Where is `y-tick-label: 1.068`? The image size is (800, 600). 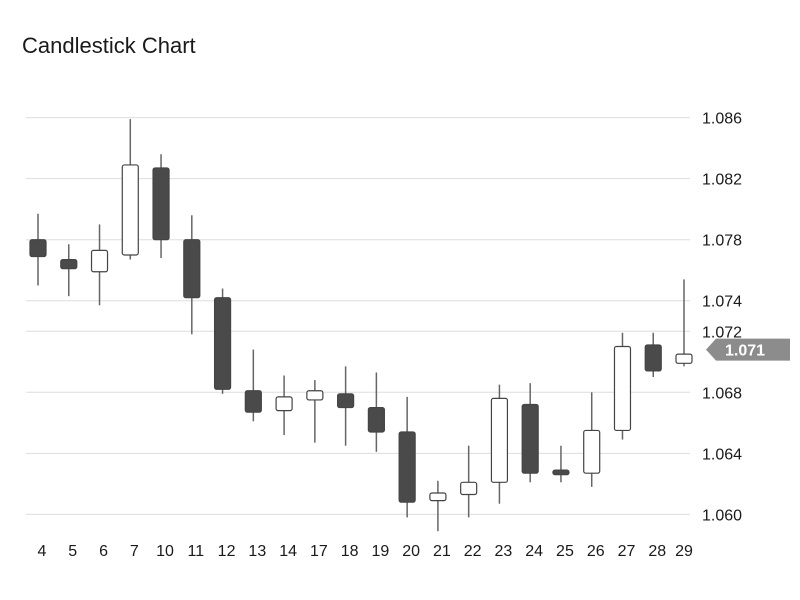 y-tick-label: 1.068 is located at coordinates (722, 393).